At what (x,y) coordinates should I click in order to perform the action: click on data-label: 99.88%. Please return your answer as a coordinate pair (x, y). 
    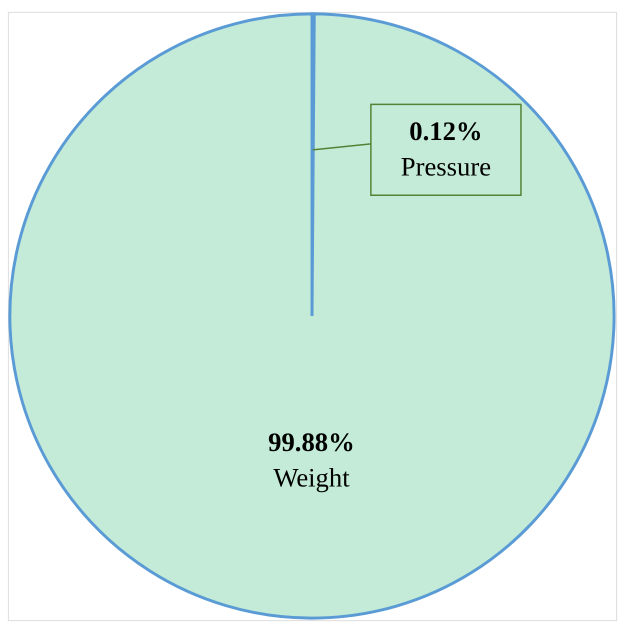
    Looking at the image, I should click on (311, 442).